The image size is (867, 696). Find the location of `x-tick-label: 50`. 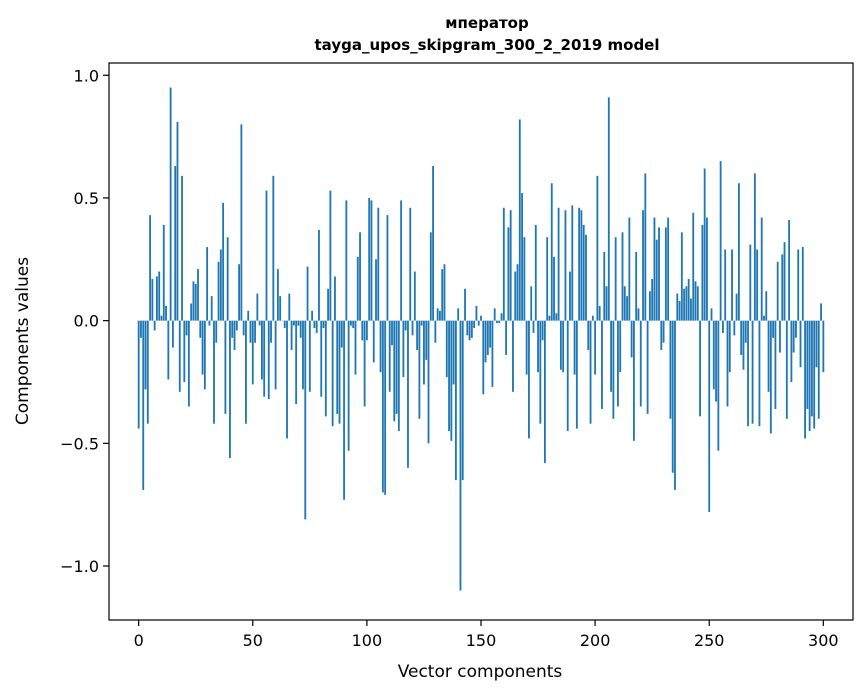

x-tick-label: 50 is located at coordinates (253, 640).